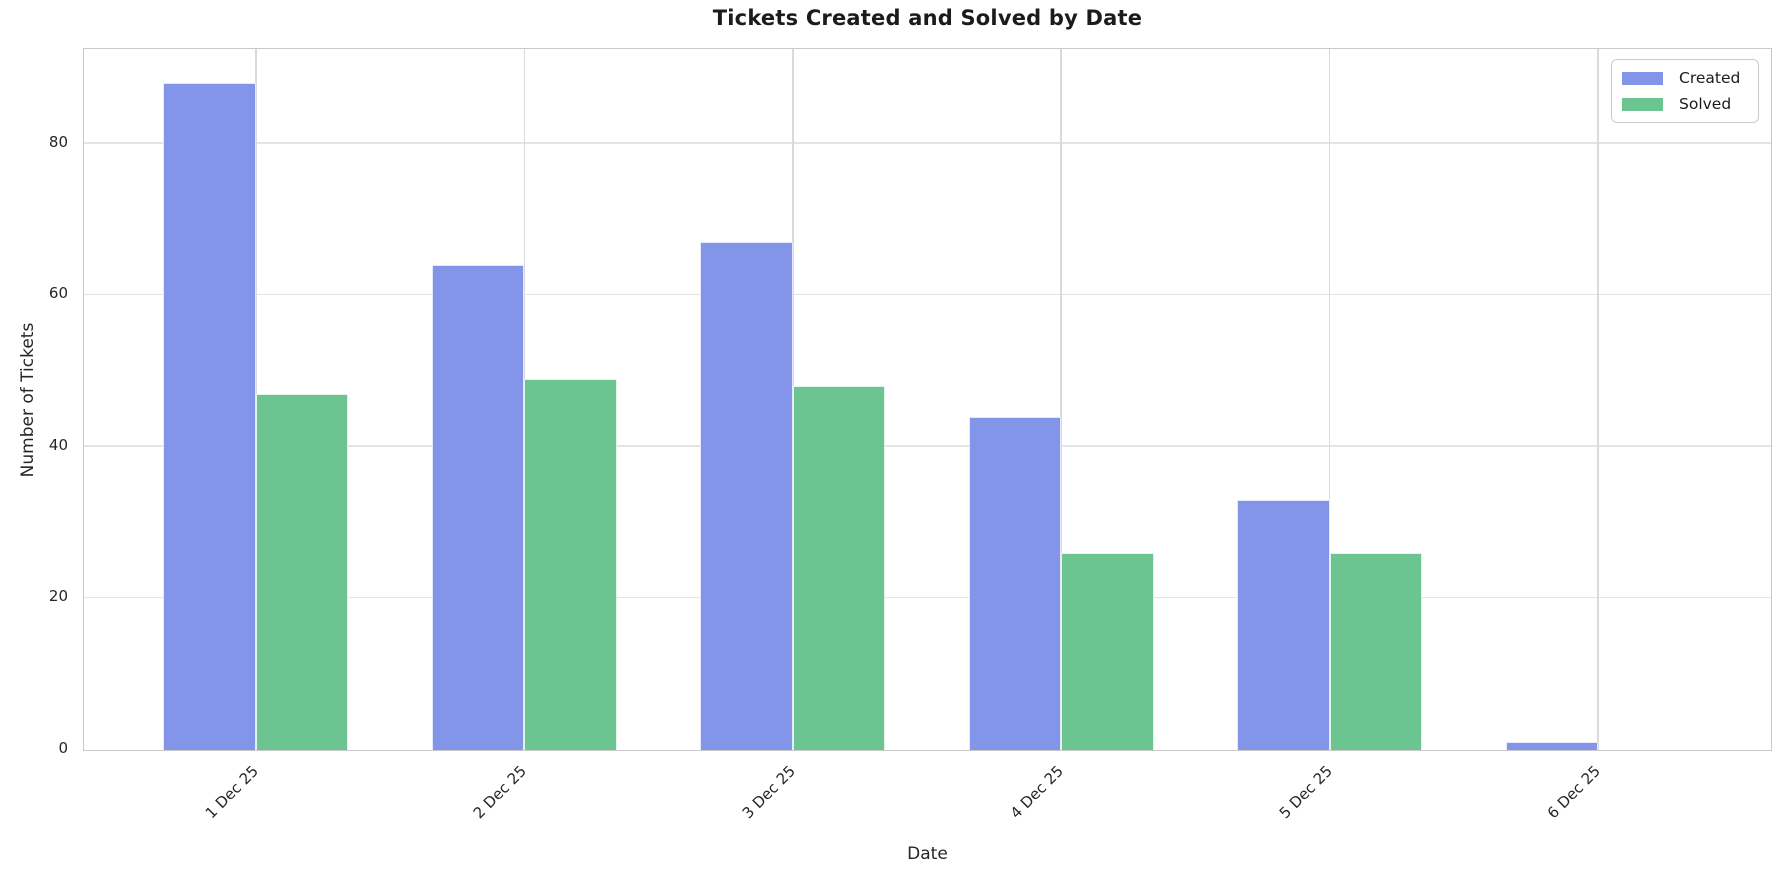  Describe the element at coordinates (58, 596) in the screenshot. I see `y-tick-label: 20` at that location.